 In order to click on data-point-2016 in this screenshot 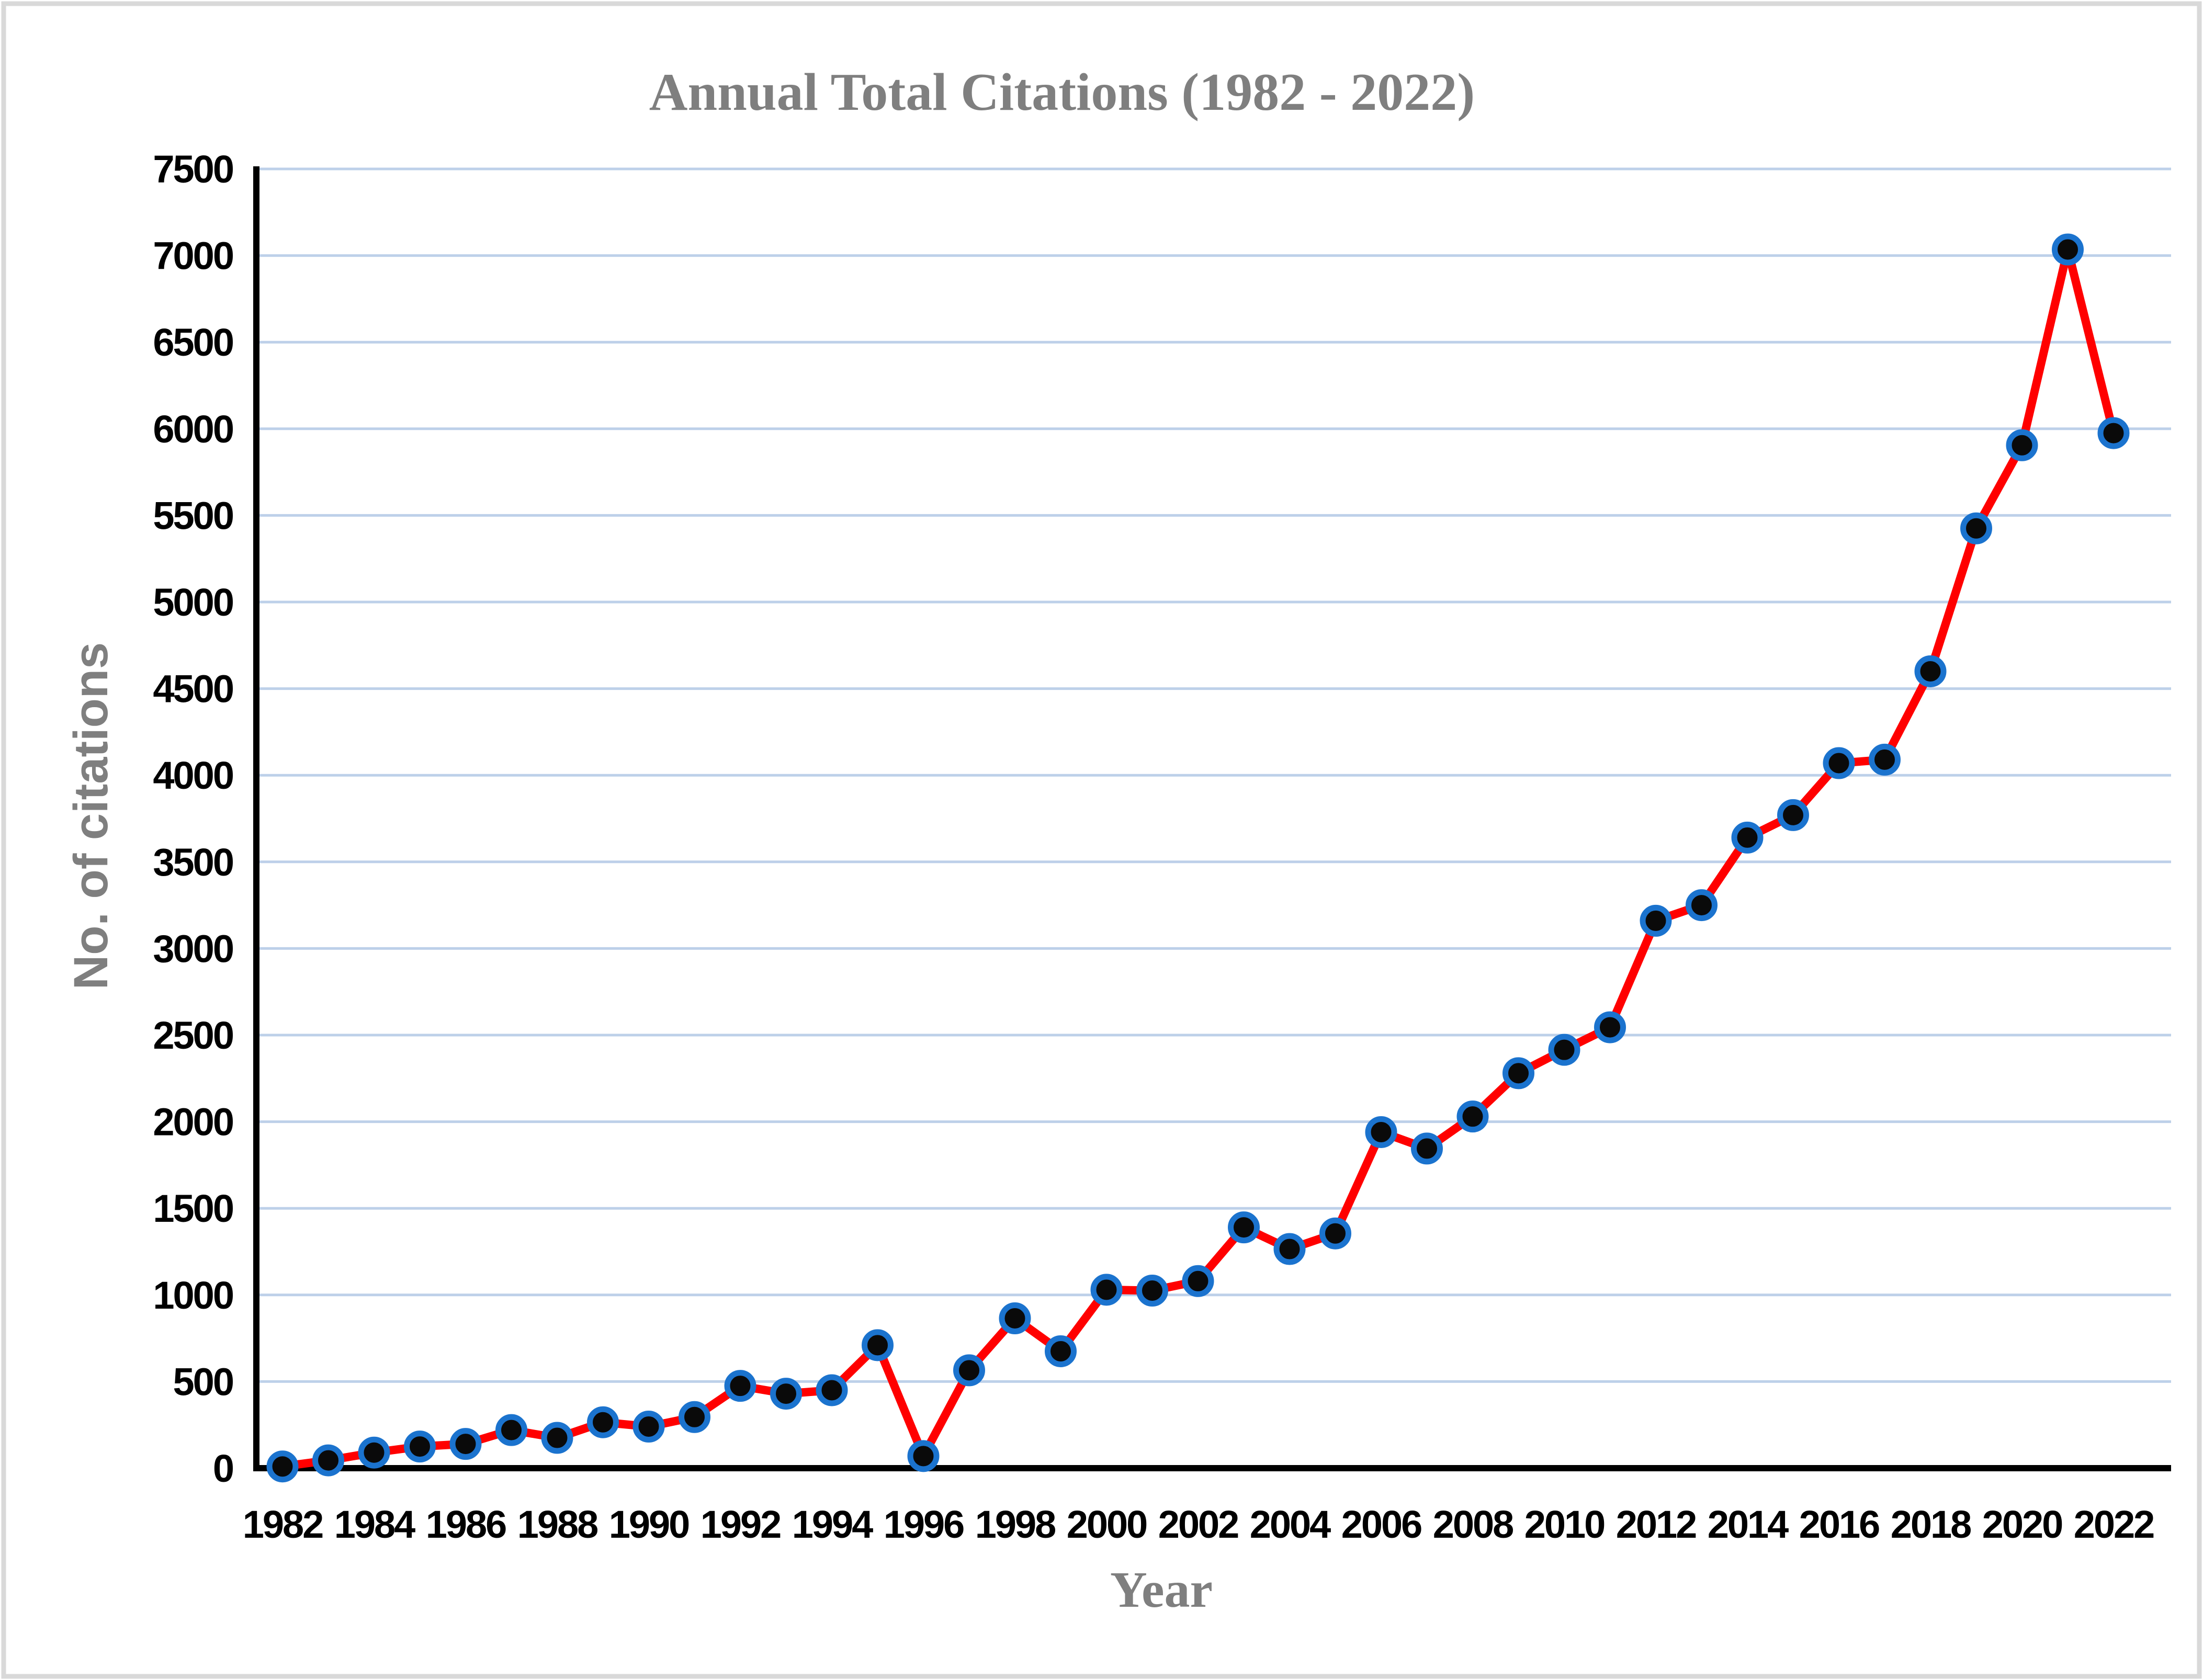, I will do `click(1839, 763)`.